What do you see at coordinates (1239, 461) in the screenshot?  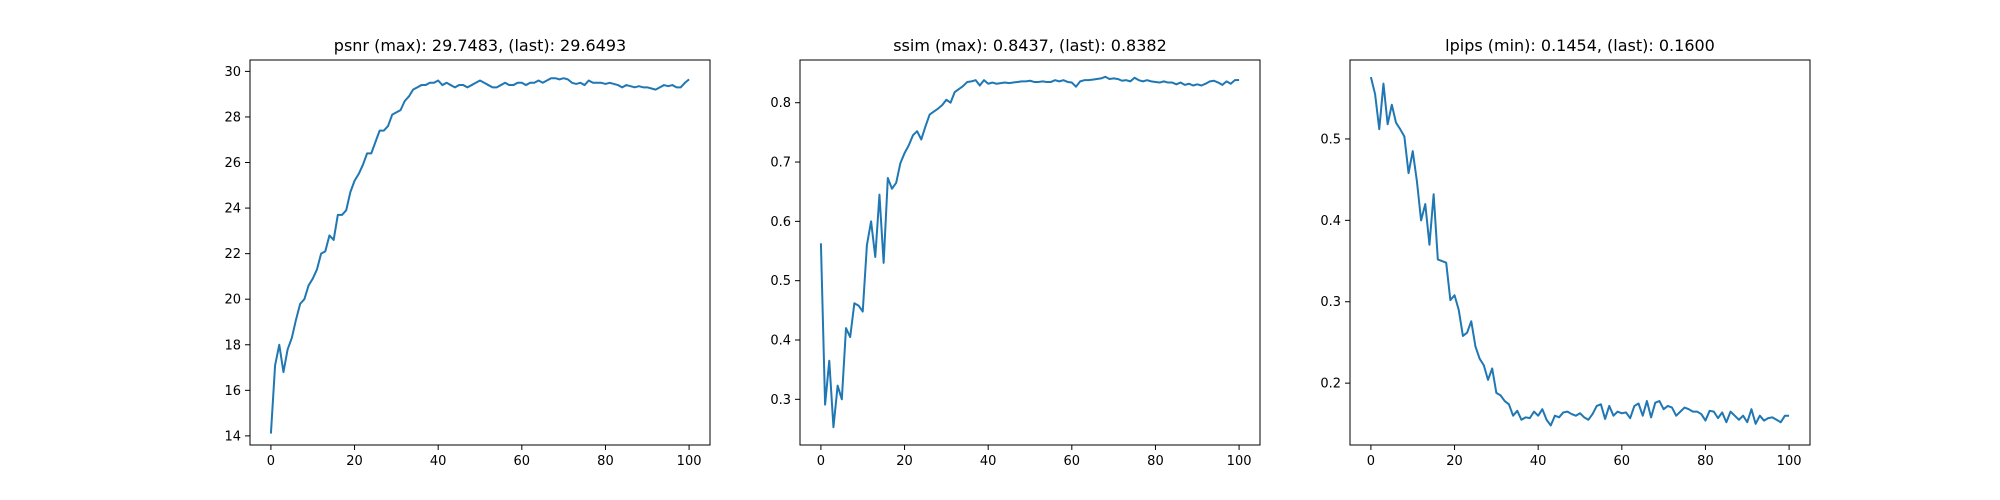 I see `x-tick-label-ssim: 100` at bounding box center [1239, 461].